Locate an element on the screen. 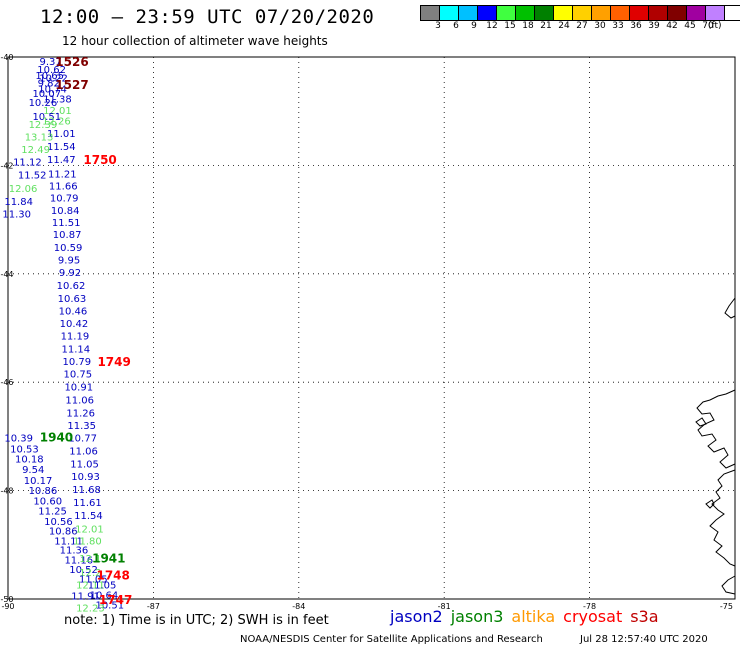 The image size is (740, 650). wave-height-value: 11.25 is located at coordinates (52, 512).